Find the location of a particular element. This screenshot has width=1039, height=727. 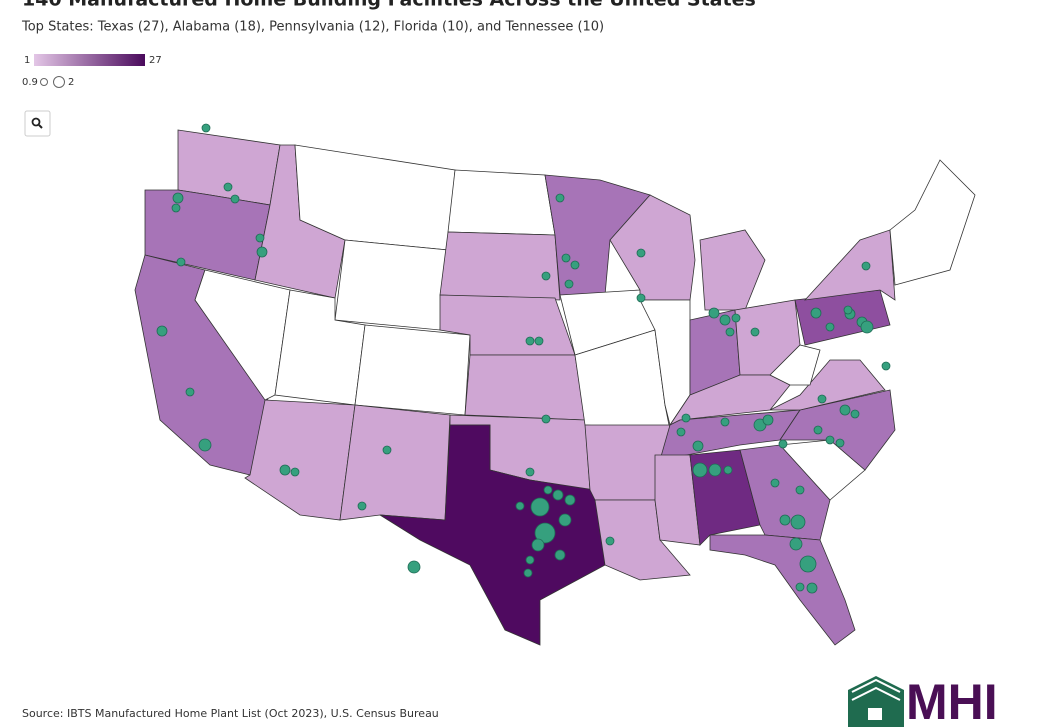

legend-max: 27 is located at coordinates (155, 60).